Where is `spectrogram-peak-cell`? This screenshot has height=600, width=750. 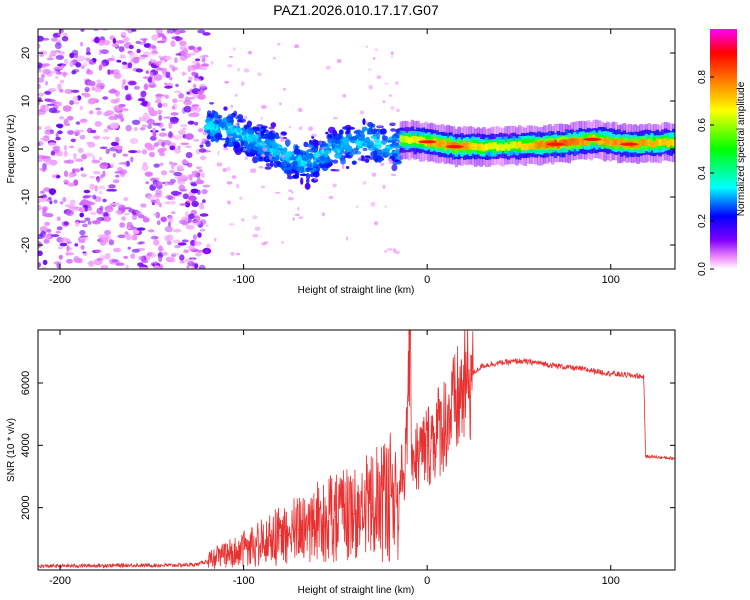
spectrogram-peak-cell is located at coordinates (629, 144).